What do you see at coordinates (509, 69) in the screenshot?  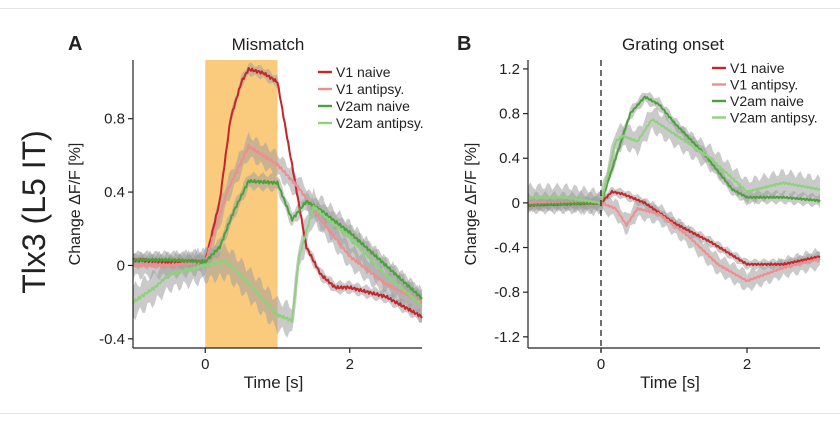 I see `y-tick-label: 1.2` at bounding box center [509, 69].